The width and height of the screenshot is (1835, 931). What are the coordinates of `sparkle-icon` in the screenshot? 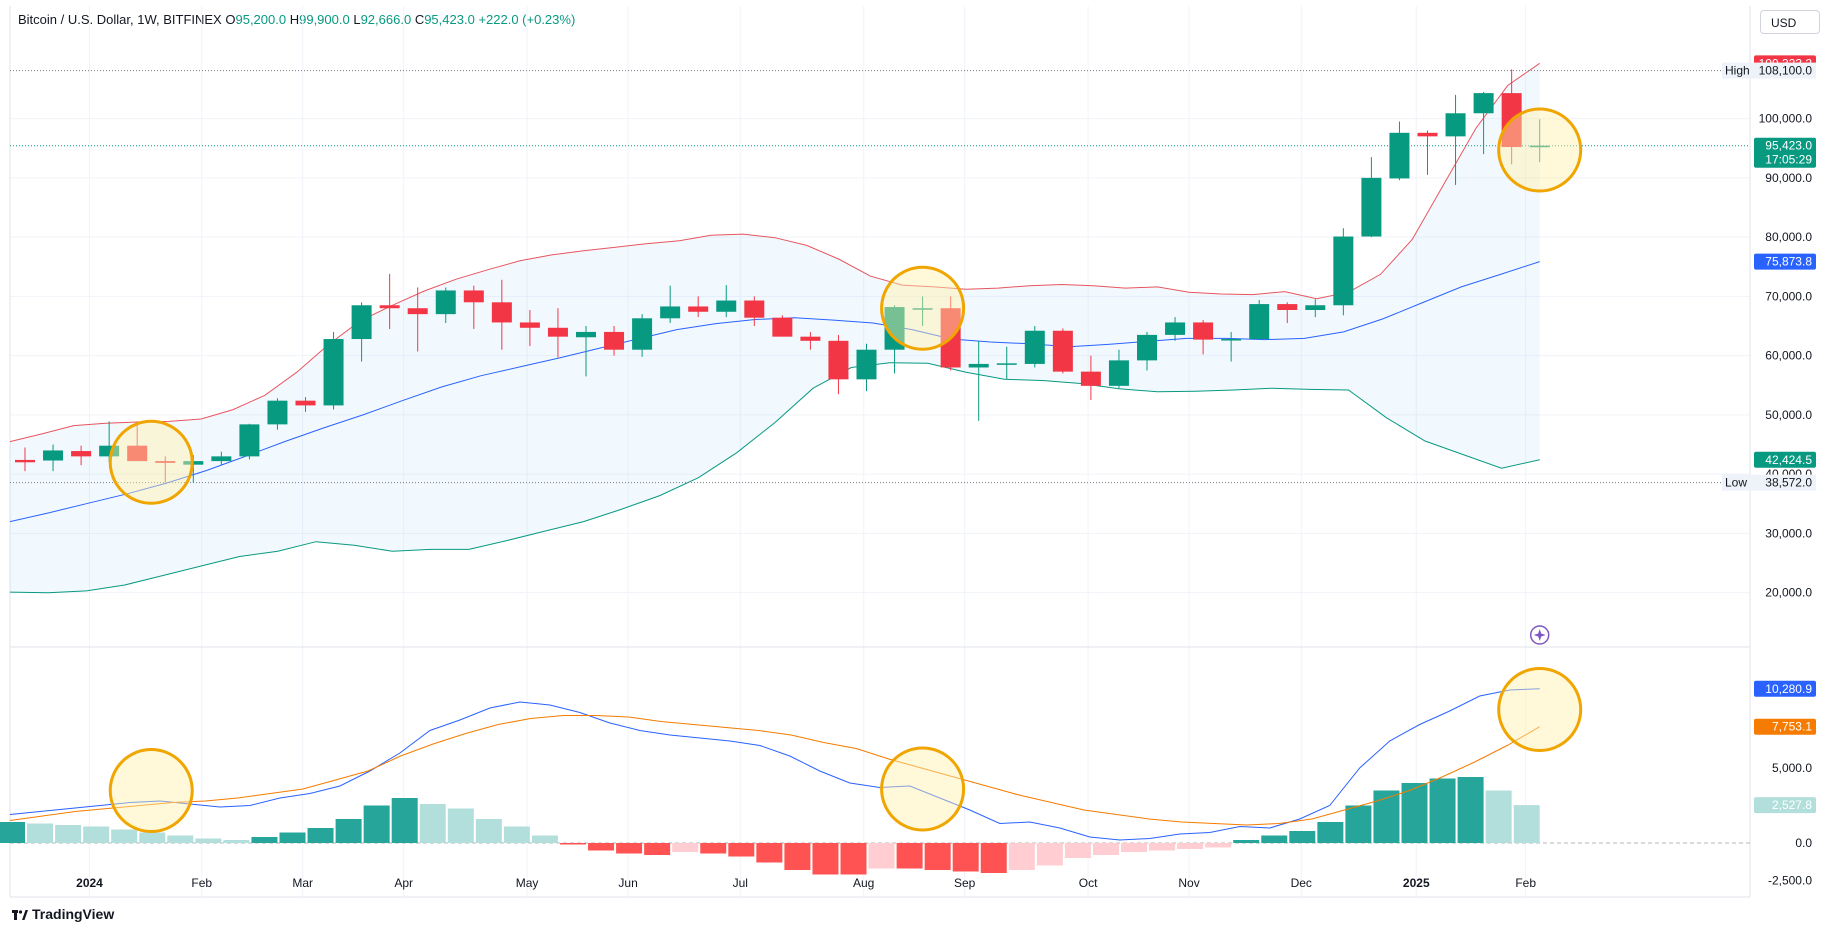 It's located at (1539, 635).